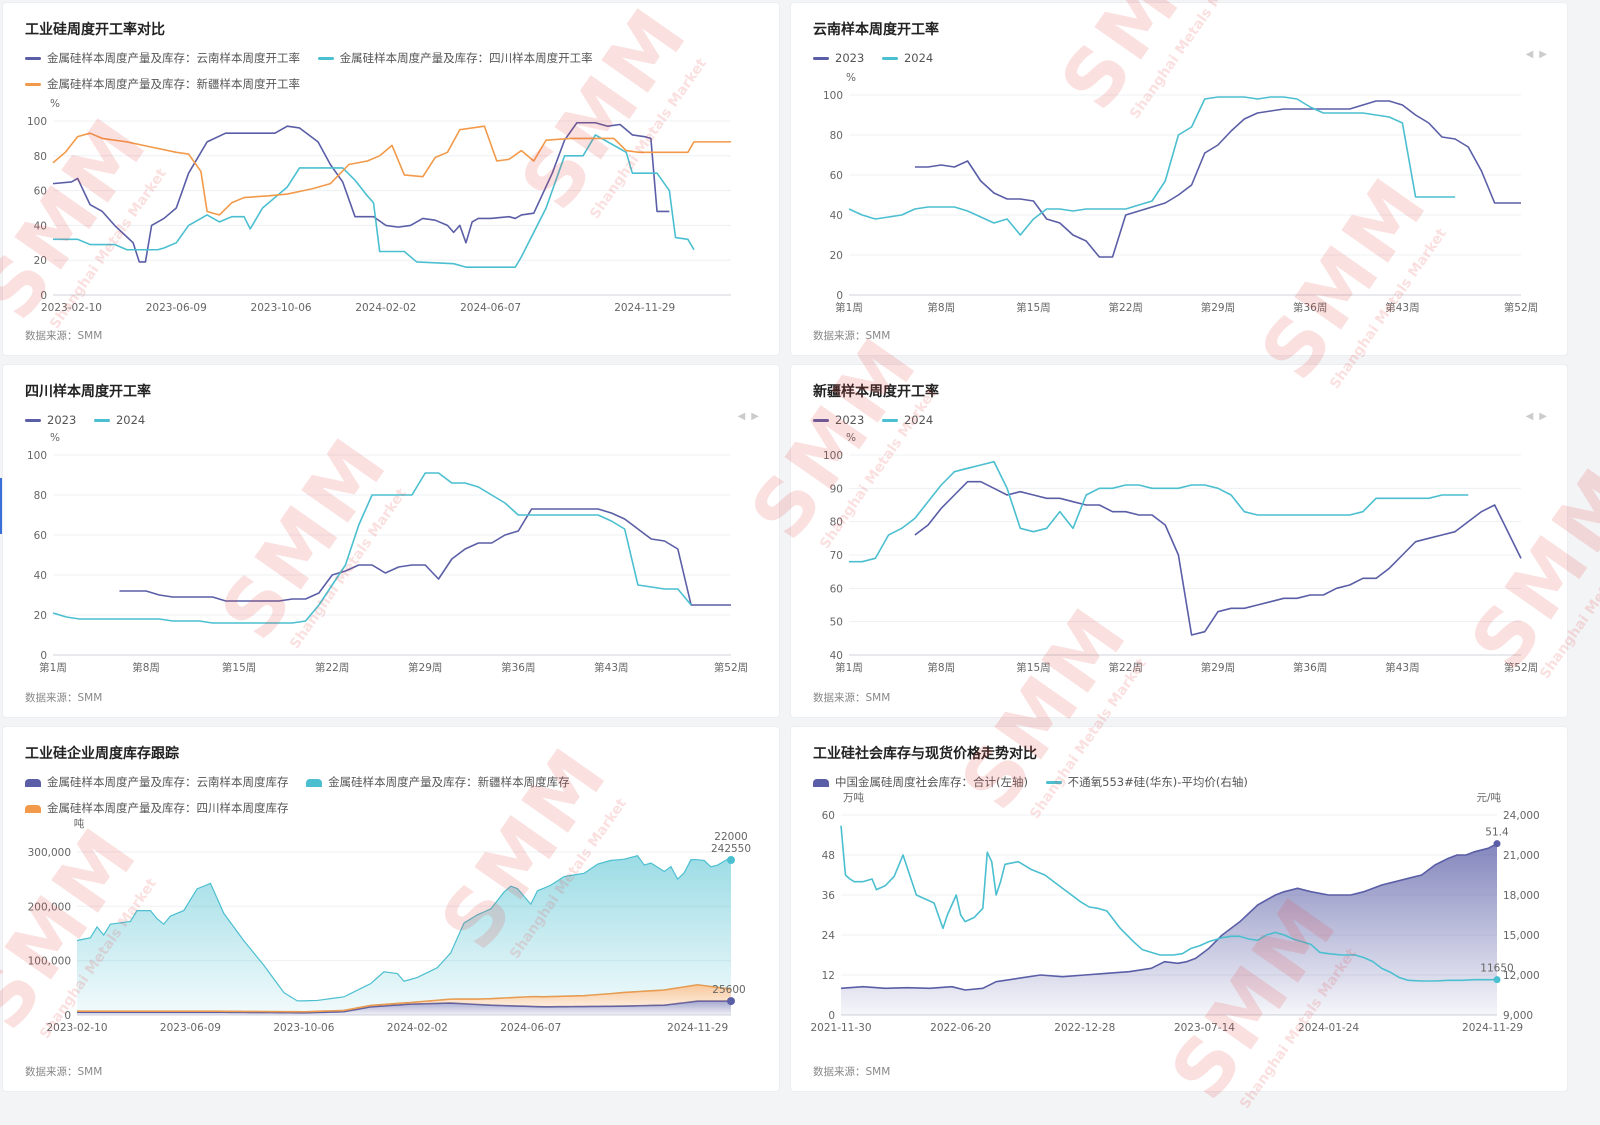 This screenshot has width=1600, height=1125. I want to click on end-marker, so click(731, 860).